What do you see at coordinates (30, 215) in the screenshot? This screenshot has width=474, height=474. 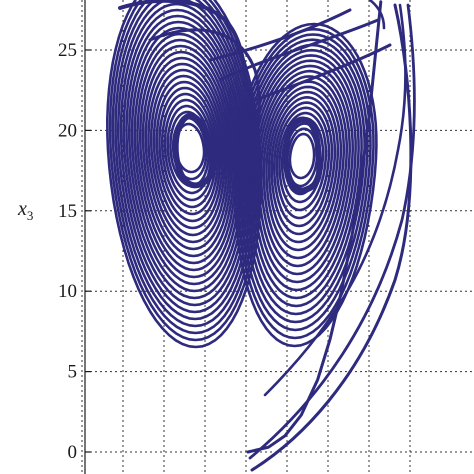 I see `y-axis-label-subscript: 3` at bounding box center [30, 215].